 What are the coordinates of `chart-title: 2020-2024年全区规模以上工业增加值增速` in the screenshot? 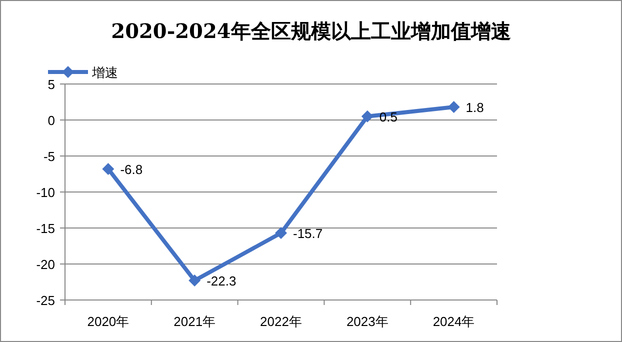 It's located at (311, 31).